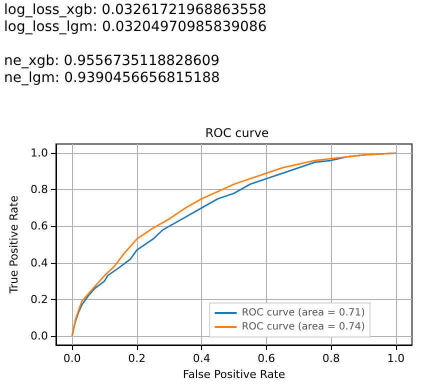 The image size is (448, 385). Describe the element at coordinates (112, 70) in the screenshot. I see `text: ne_xgb: 0.9556735118828609 ne_lgm: 0.9390456656815188` at that location.